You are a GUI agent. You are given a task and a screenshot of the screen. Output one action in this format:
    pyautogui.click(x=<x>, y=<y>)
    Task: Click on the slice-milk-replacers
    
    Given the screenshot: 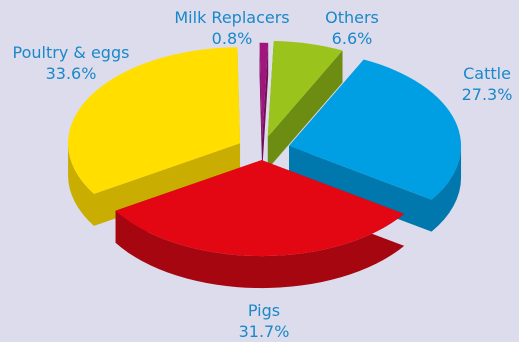 What is the action you would take?
    pyautogui.click(x=264, y=90)
    